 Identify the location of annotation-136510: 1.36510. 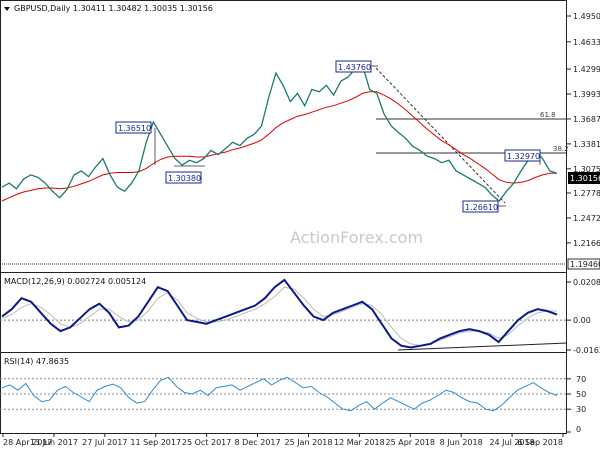
(135, 143).